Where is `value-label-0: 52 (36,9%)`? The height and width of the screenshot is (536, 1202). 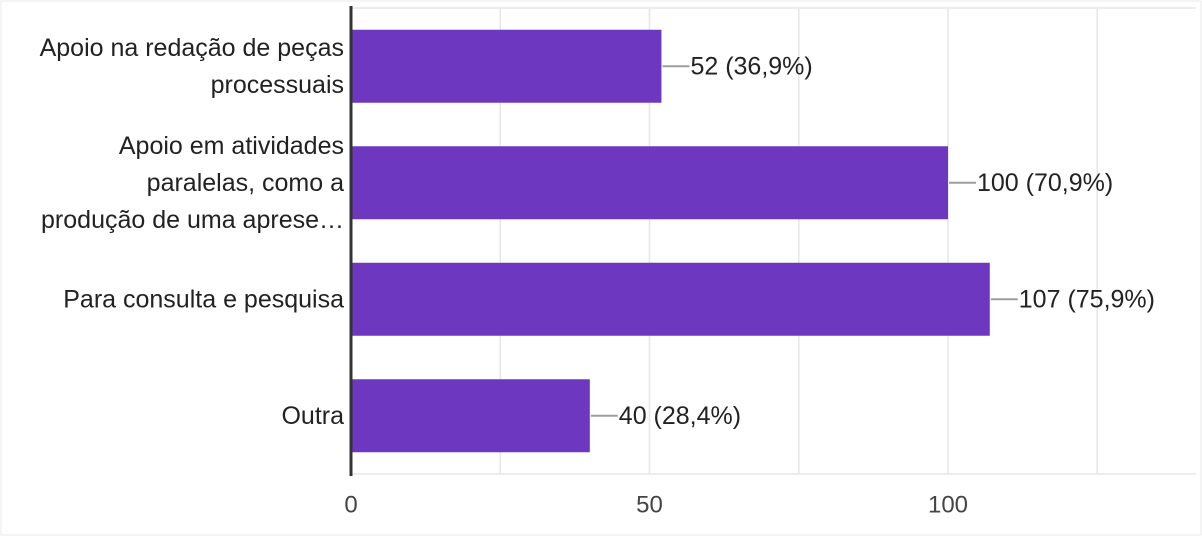
value-label-0: 52 (36,9%) is located at coordinates (751, 66).